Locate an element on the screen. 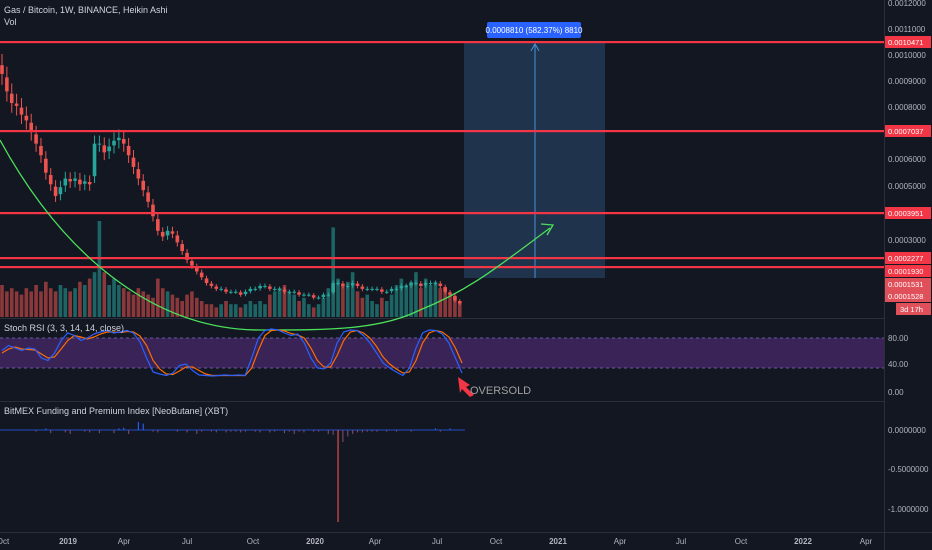 The height and width of the screenshot is (550, 932). funding-tick: 0.0000000 is located at coordinates (907, 430).